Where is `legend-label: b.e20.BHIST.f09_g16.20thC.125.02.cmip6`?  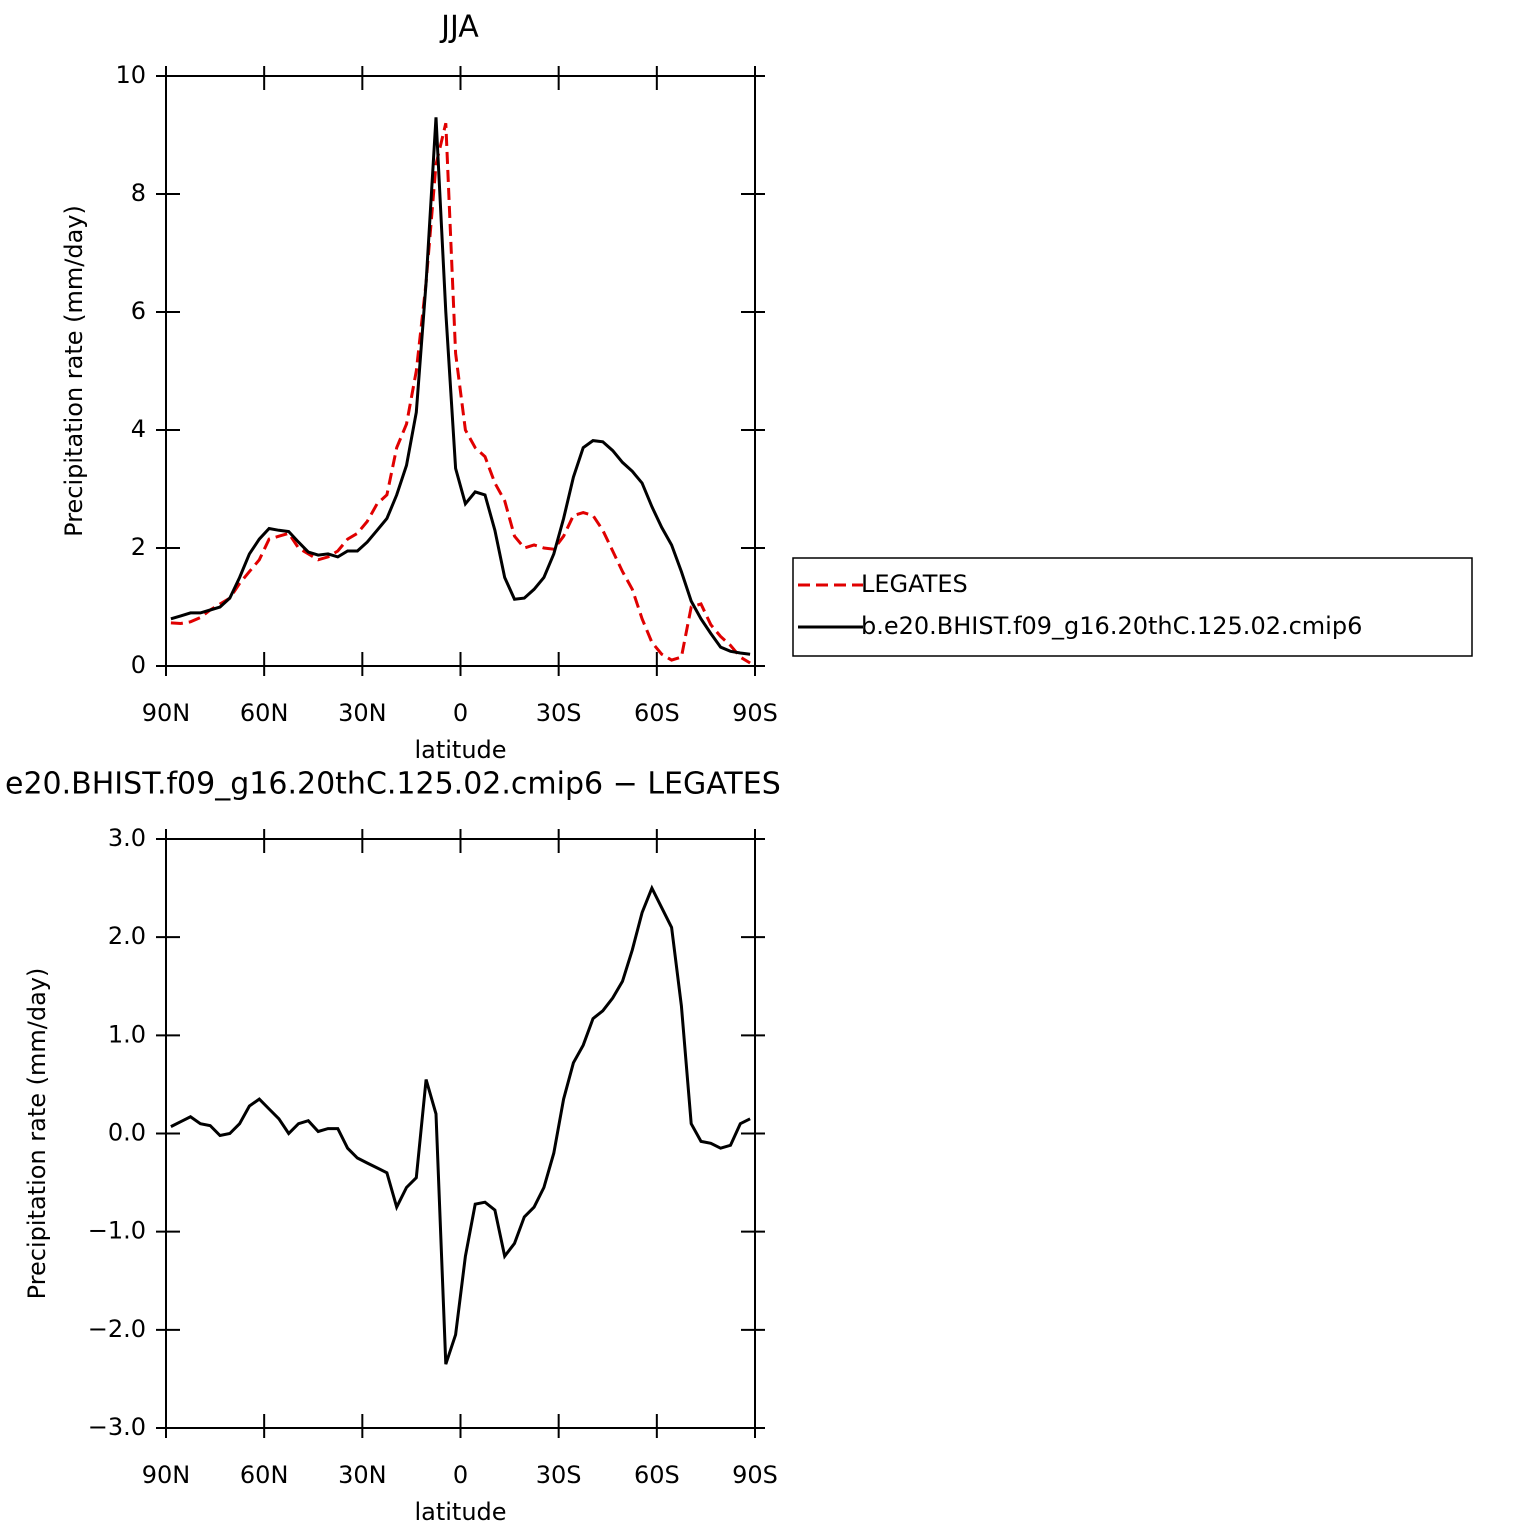 legend-label: b.e20.BHIST.f09_g16.20thC.125.02.cmip6 is located at coordinates (1111, 626).